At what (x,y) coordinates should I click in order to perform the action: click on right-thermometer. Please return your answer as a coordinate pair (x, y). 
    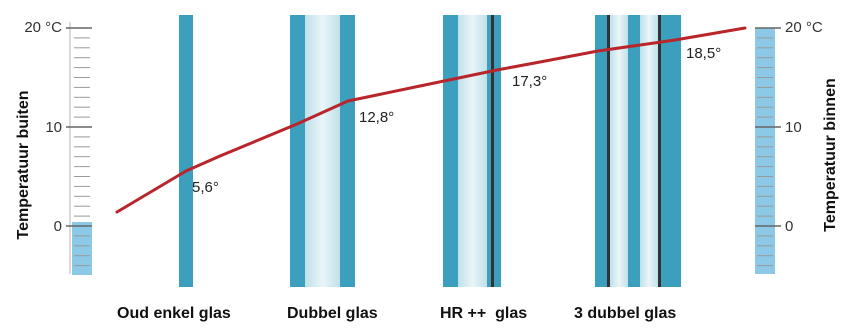
    Looking at the image, I should click on (768, 150).